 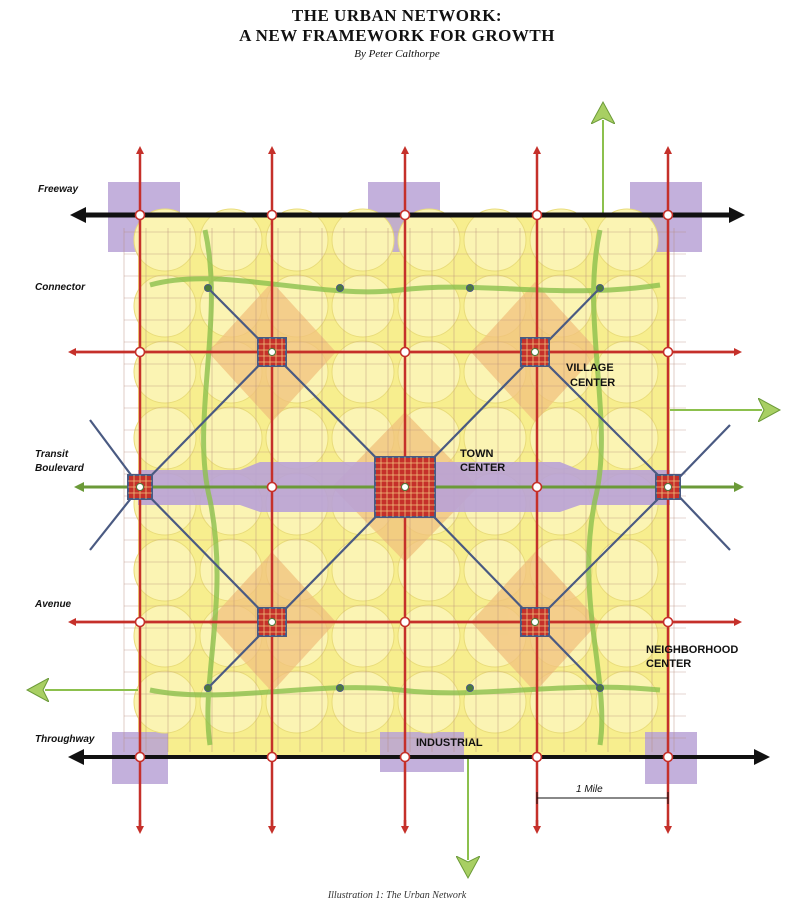 What do you see at coordinates (592, 383) in the screenshot?
I see `label-village-center-2: CENTER` at bounding box center [592, 383].